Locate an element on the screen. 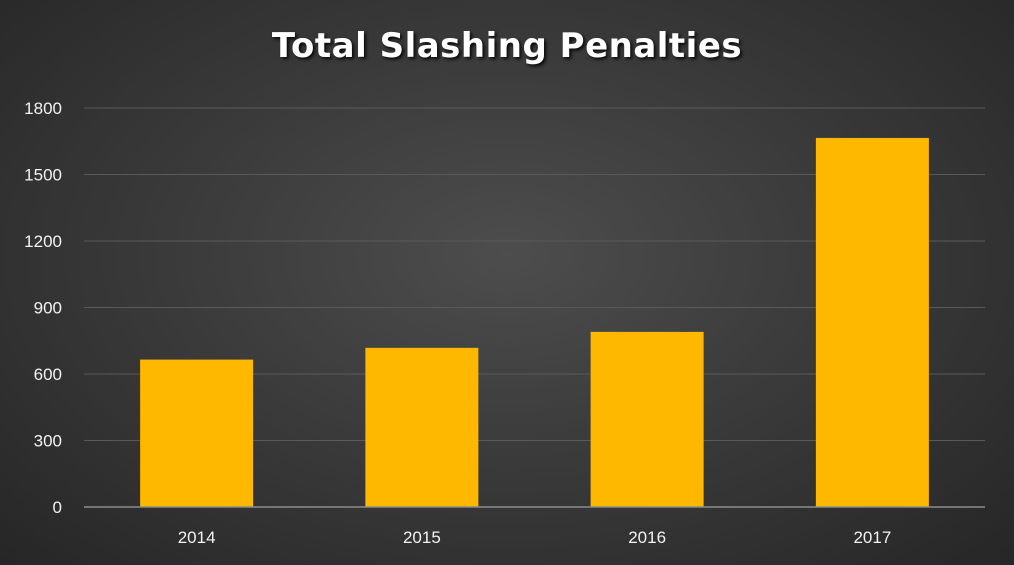 This screenshot has width=1014, height=565. y-tick-label: 1200 is located at coordinates (43, 241).